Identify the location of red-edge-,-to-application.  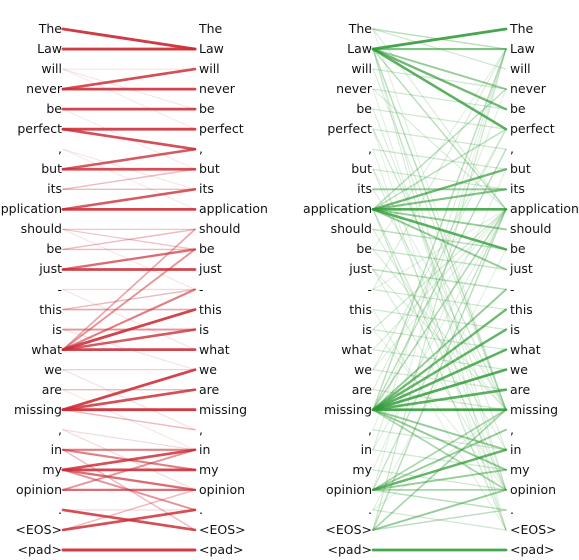
(129, 179).